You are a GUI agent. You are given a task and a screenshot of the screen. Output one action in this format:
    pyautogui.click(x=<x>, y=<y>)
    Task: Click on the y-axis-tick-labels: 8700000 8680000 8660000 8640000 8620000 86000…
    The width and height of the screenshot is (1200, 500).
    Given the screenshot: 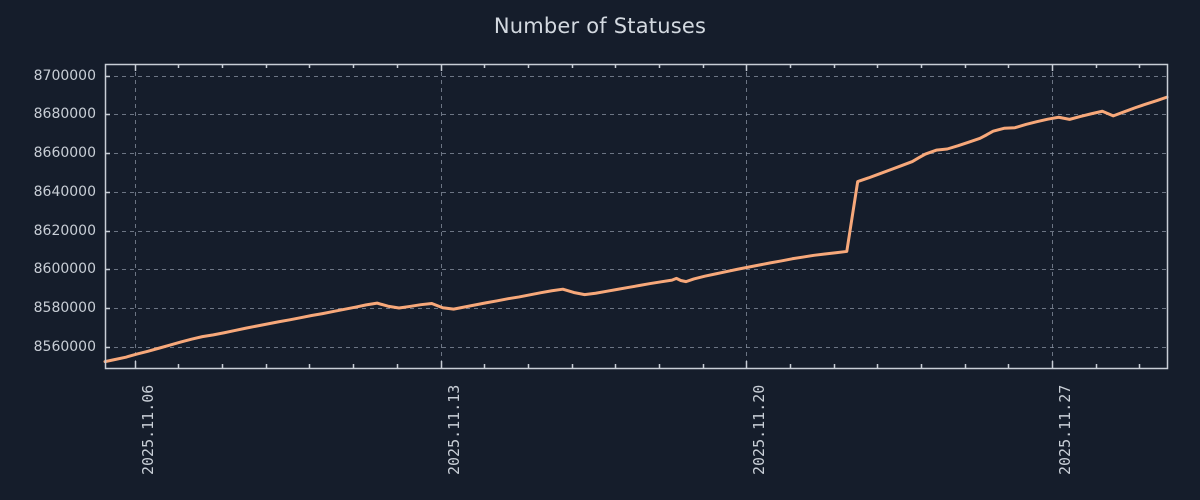 What is the action you would take?
    pyautogui.click(x=48, y=250)
    